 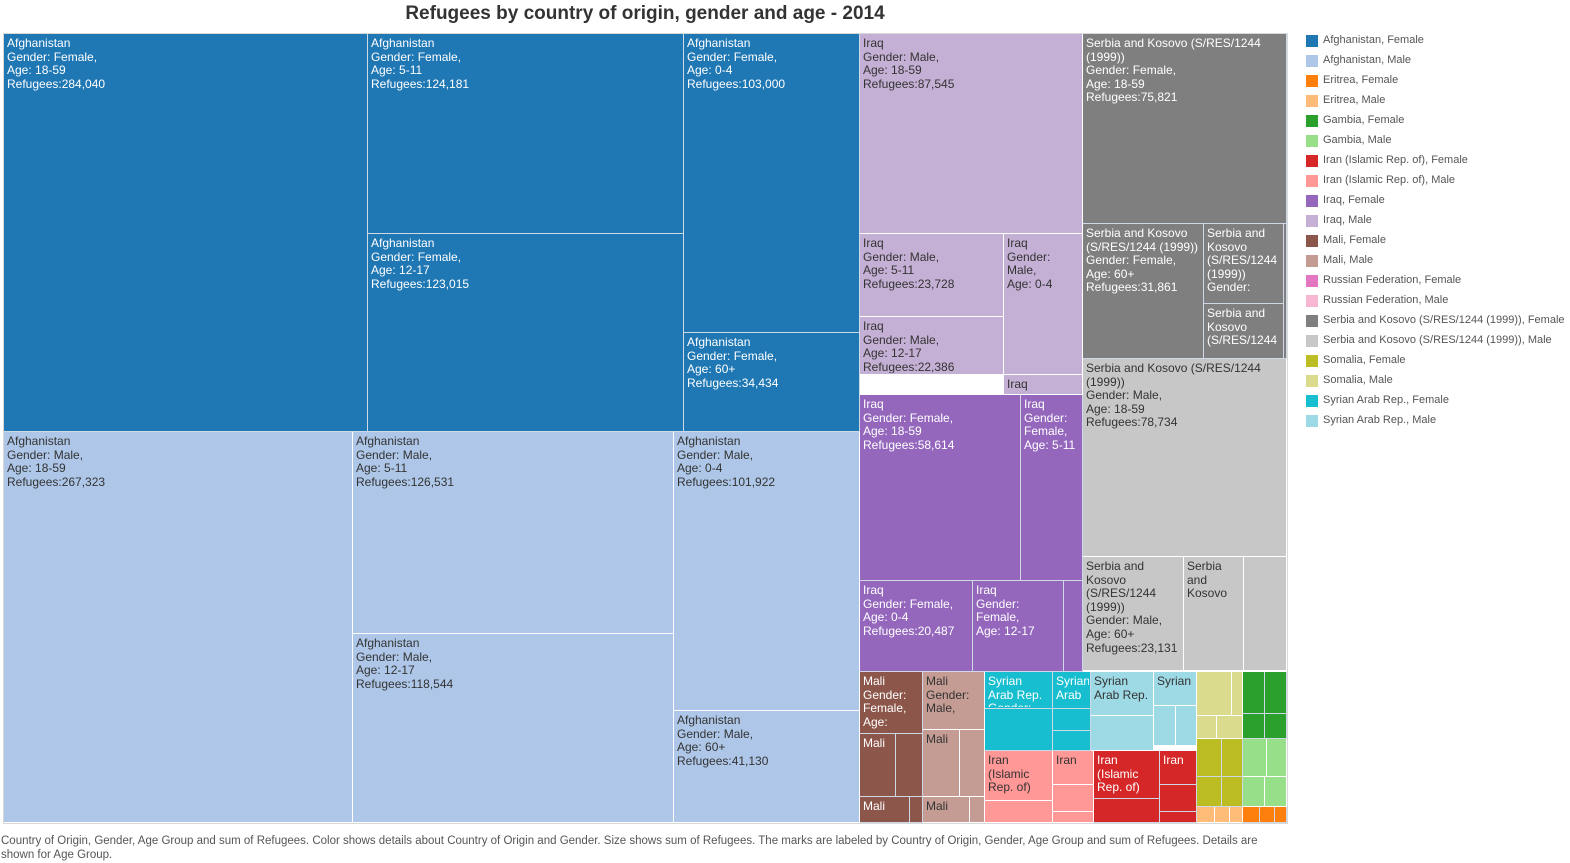 What do you see at coordinates (1436, 283) in the screenshot?
I see `legend-item: Russian Federation, Female` at bounding box center [1436, 283].